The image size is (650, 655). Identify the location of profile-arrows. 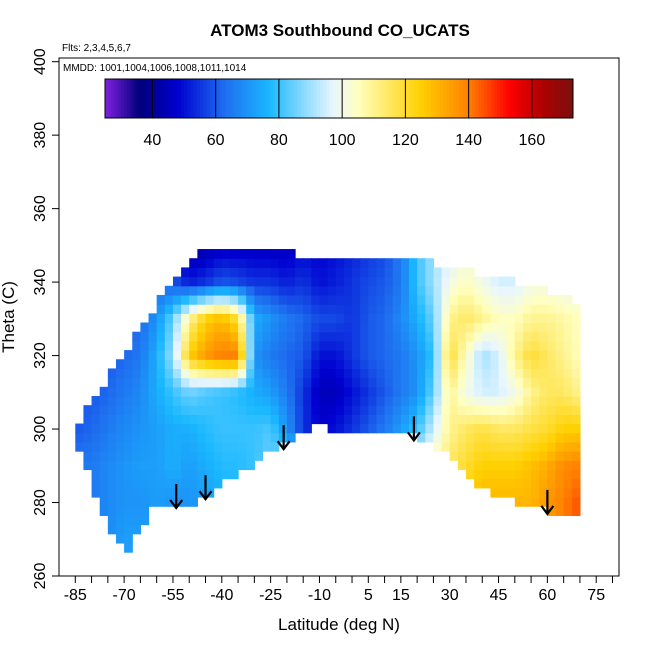
(362, 466).